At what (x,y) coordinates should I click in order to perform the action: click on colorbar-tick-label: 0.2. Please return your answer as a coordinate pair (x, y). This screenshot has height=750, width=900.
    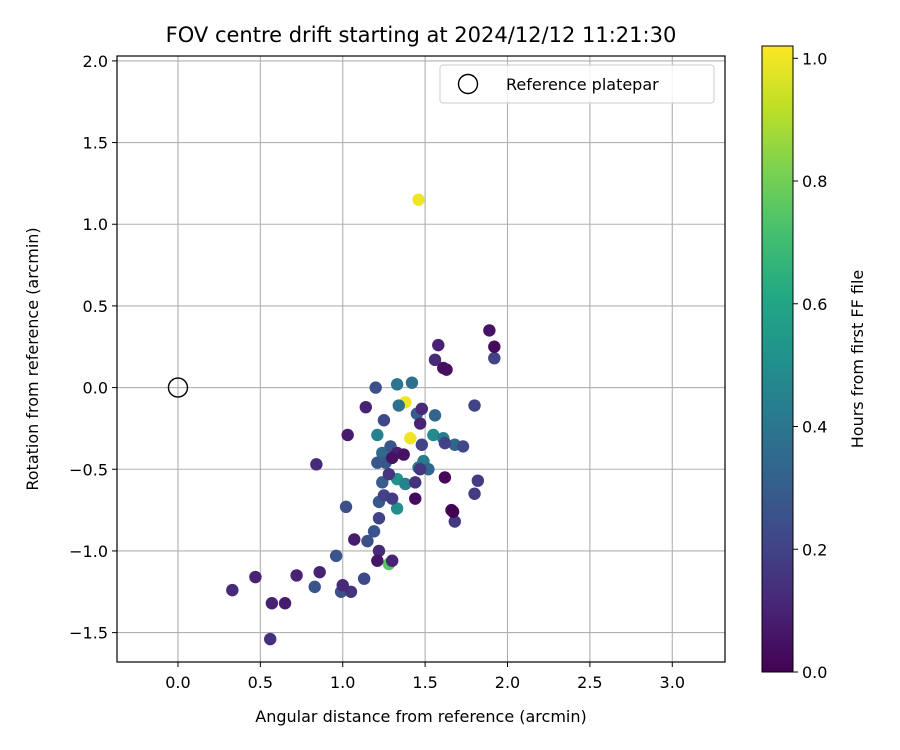
    Looking at the image, I should click on (814, 549).